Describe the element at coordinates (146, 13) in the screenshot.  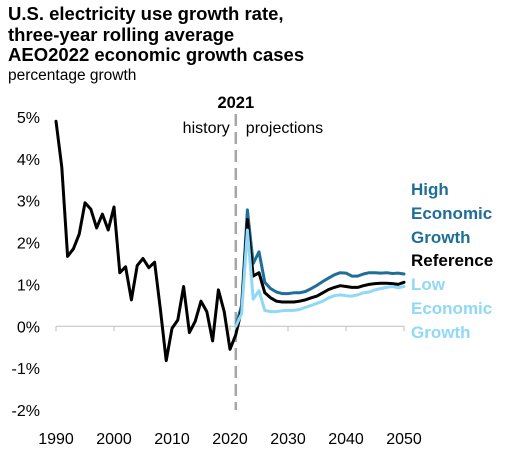
I see `chart-title-line-1: U.S. electricity use growth rate,` at that location.